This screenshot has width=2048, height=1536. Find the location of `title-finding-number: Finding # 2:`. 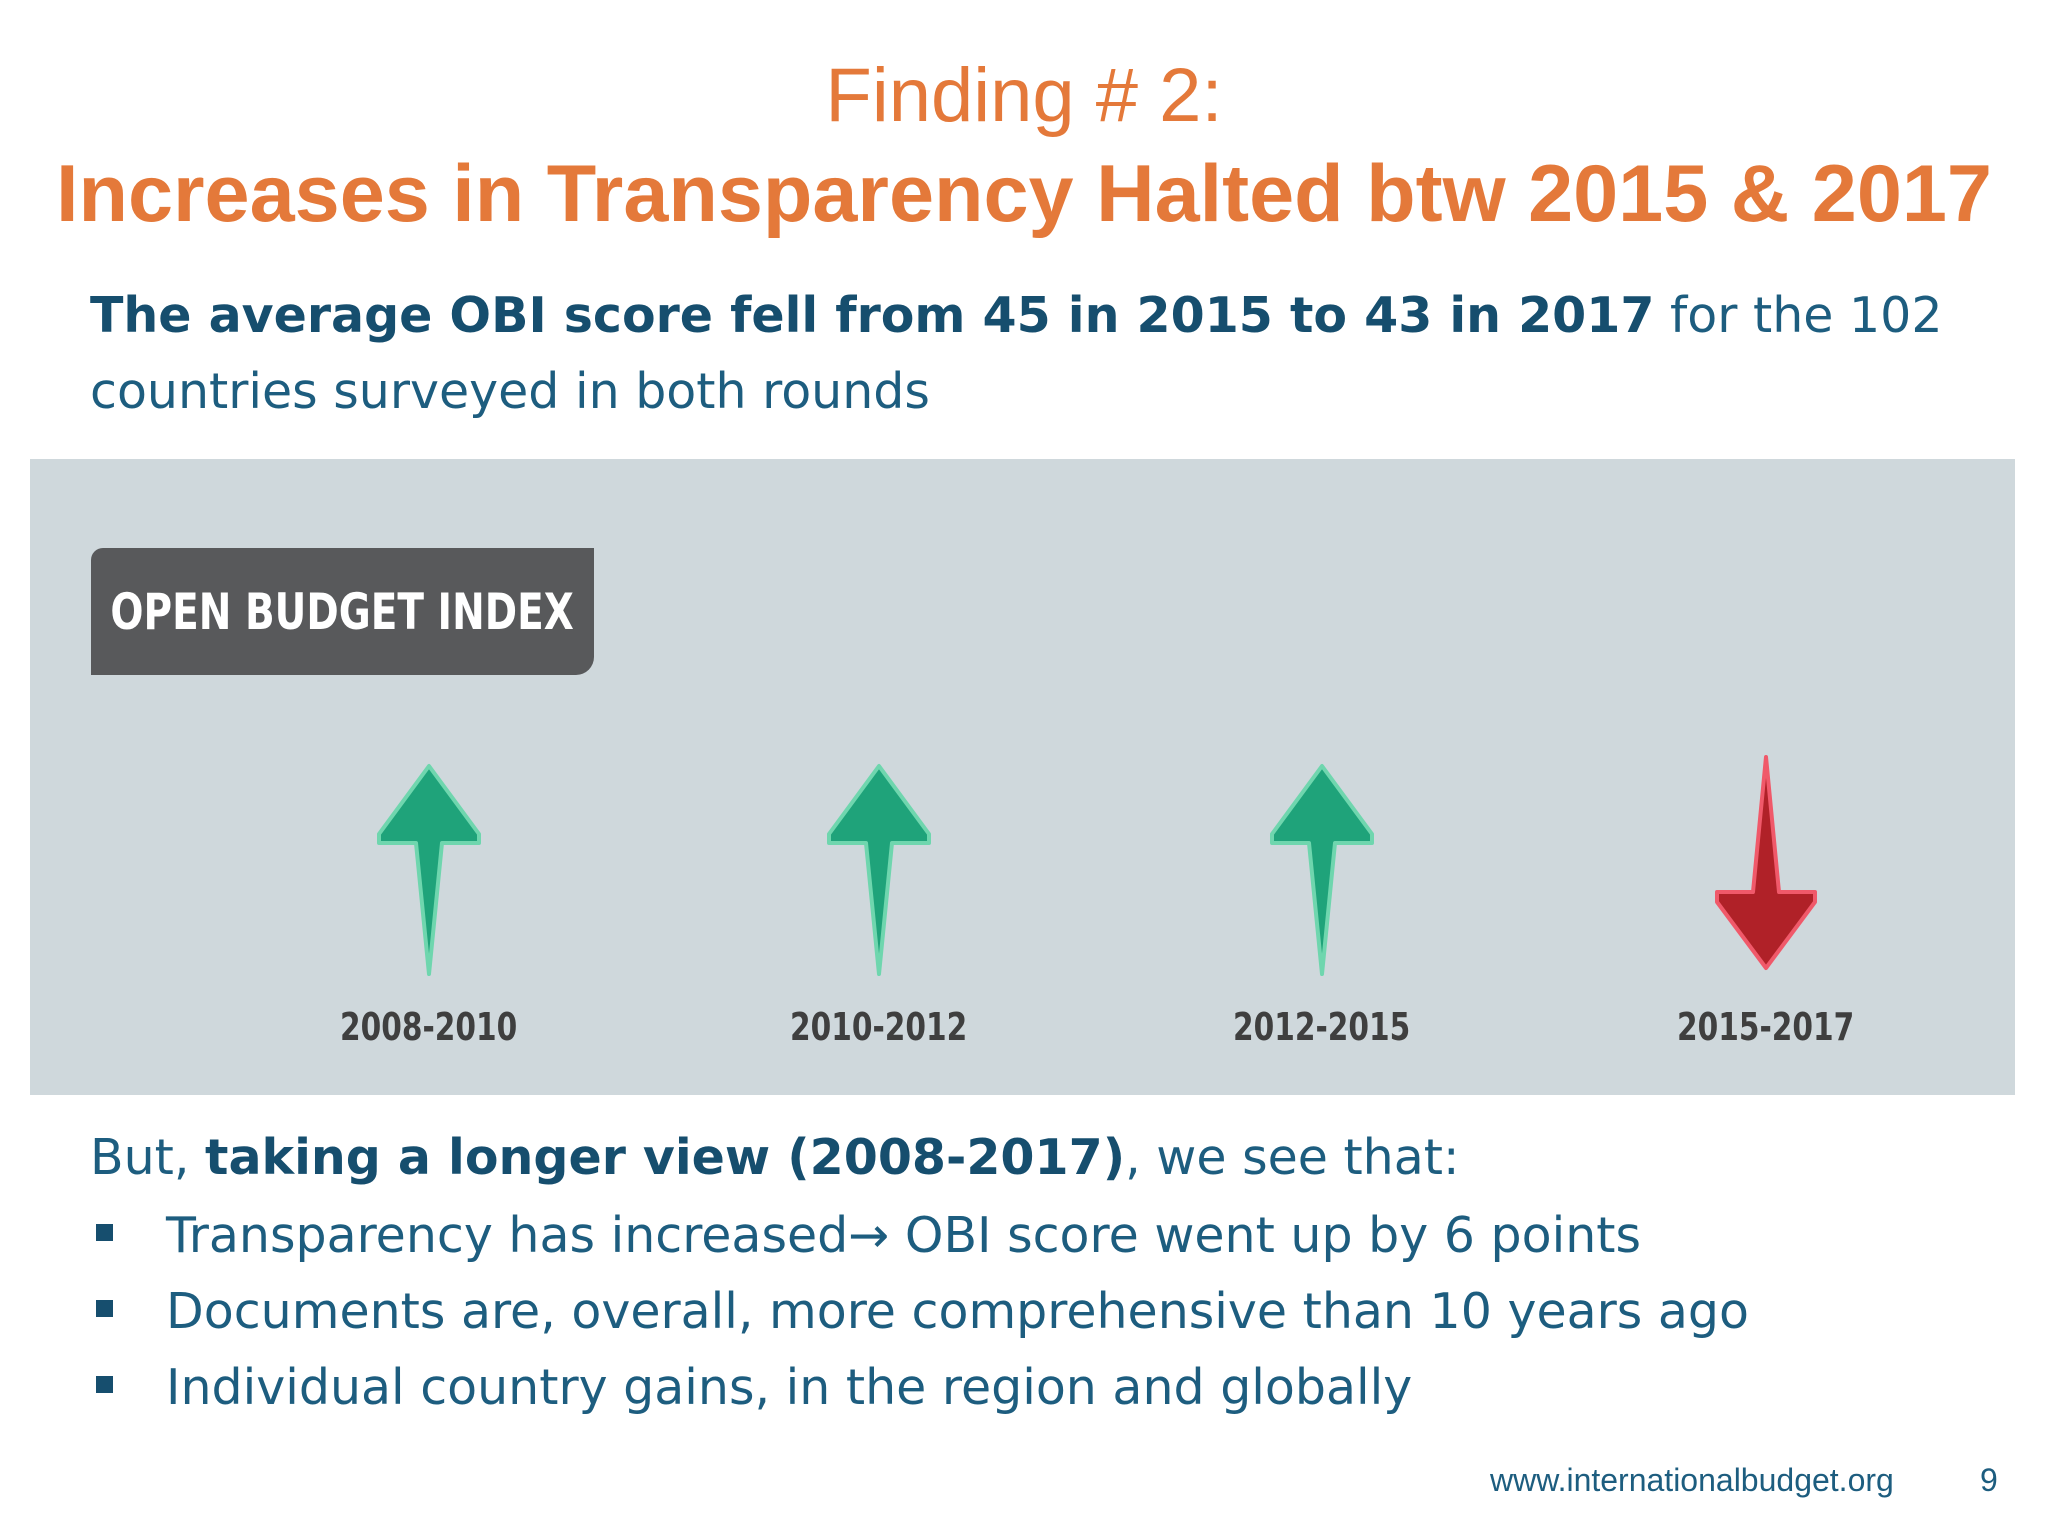

title-finding-number: Finding # 2: is located at coordinates (1024, 95).